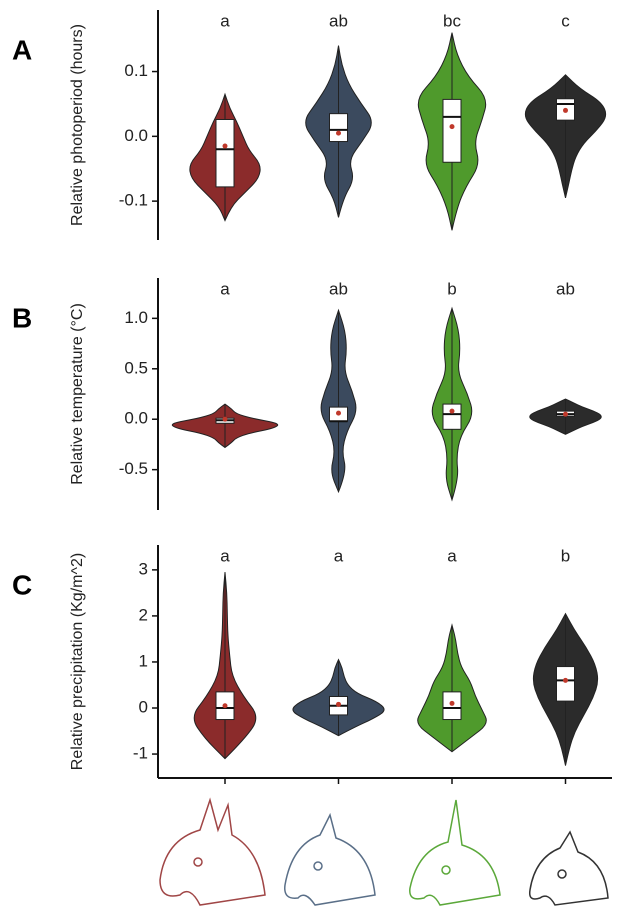 The image size is (620, 912). Describe the element at coordinates (133, 200) in the screenshot. I see `y-tick-label: -0.1` at that location.